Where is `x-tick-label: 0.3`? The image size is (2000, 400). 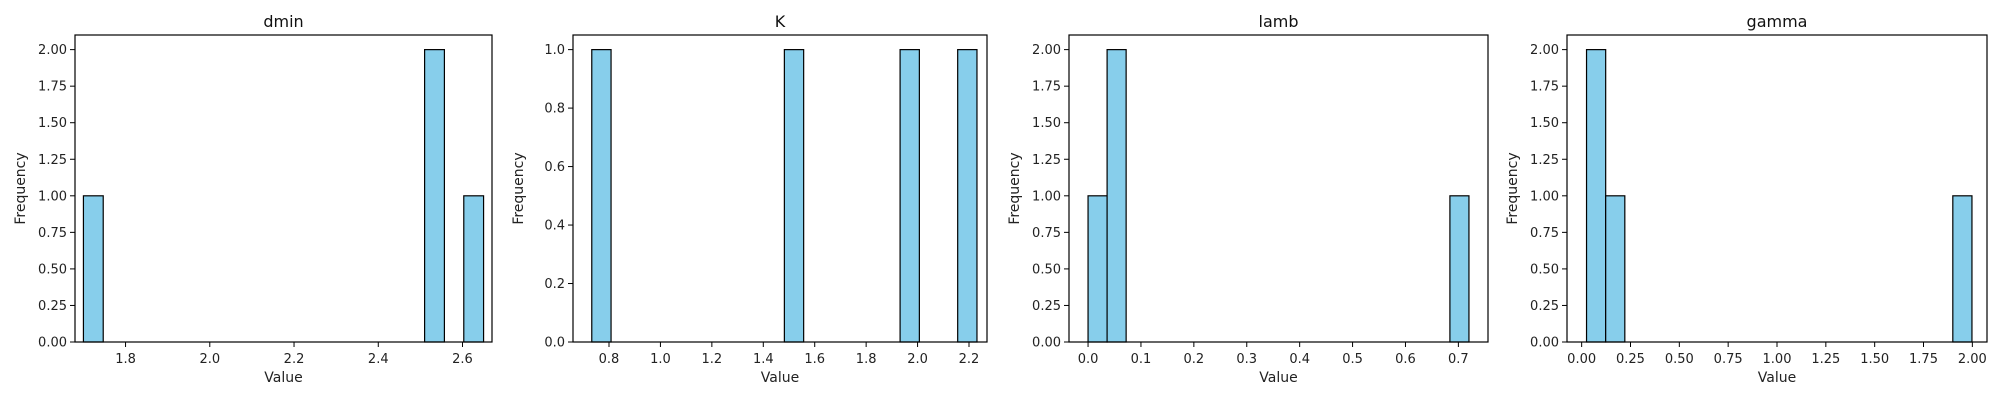
x-tick-label: 0.3 is located at coordinates (1246, 359).